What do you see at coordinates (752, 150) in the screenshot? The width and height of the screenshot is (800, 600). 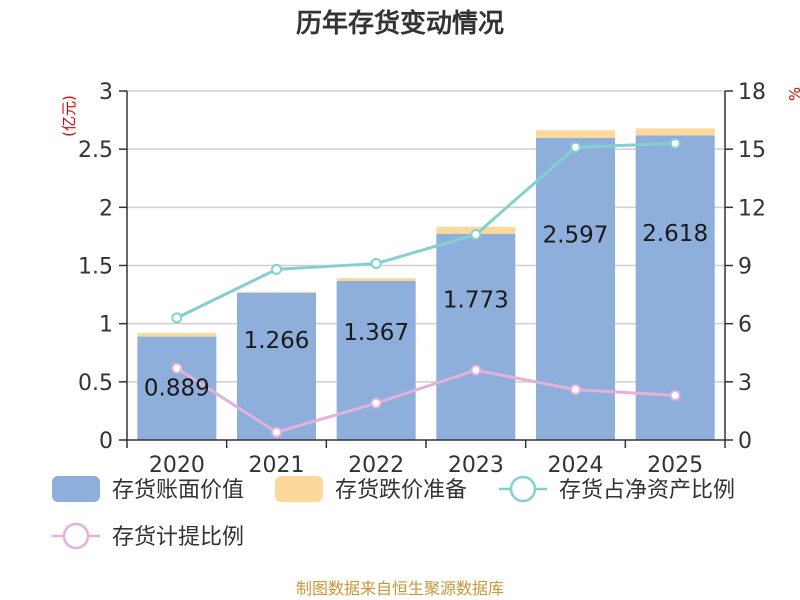 I see `right-tick-label: 15` at bounding box center [752, 150].